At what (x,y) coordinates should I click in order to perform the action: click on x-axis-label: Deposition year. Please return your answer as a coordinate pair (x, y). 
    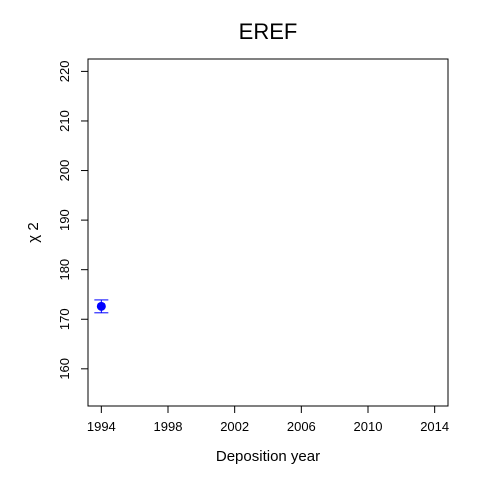
    Looking at the image, I should click on (268, 456).